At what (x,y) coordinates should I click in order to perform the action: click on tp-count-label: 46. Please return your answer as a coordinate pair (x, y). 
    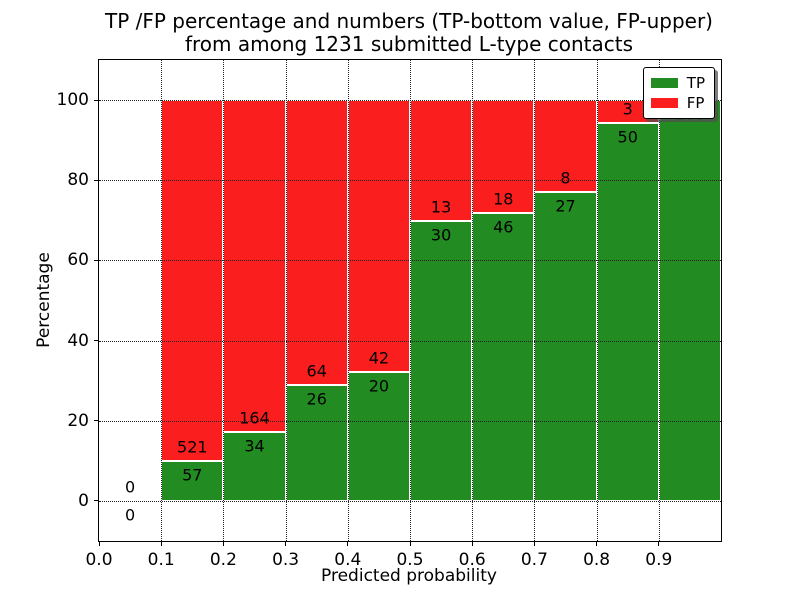
    Looking at the image, I should click on (503, 227).